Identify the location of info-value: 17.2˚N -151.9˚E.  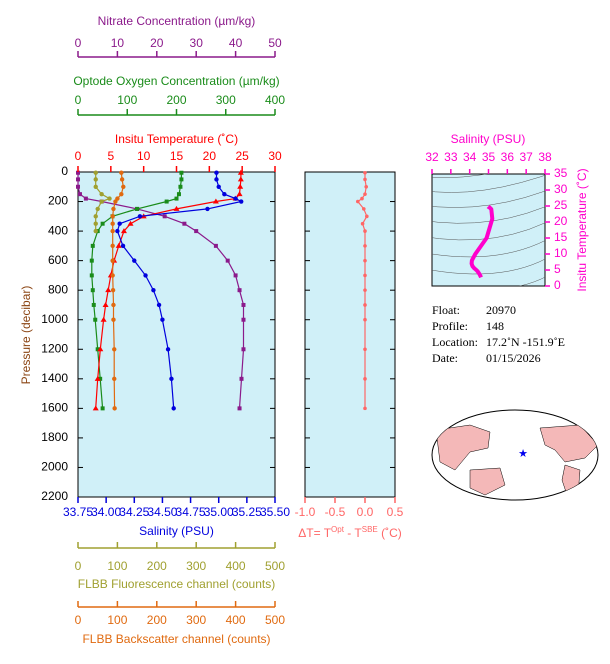
(525, 342).